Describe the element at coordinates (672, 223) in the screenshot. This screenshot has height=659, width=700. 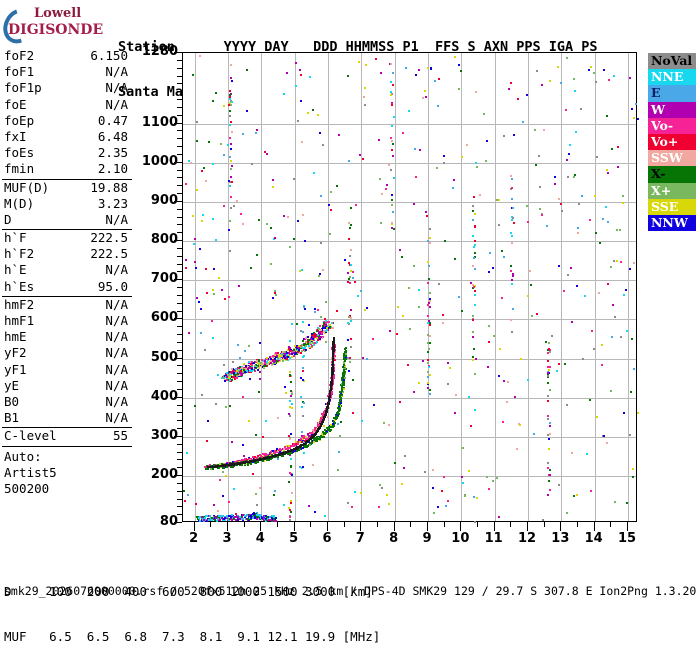
I see `legend-item-nnw: NNW` at that location.